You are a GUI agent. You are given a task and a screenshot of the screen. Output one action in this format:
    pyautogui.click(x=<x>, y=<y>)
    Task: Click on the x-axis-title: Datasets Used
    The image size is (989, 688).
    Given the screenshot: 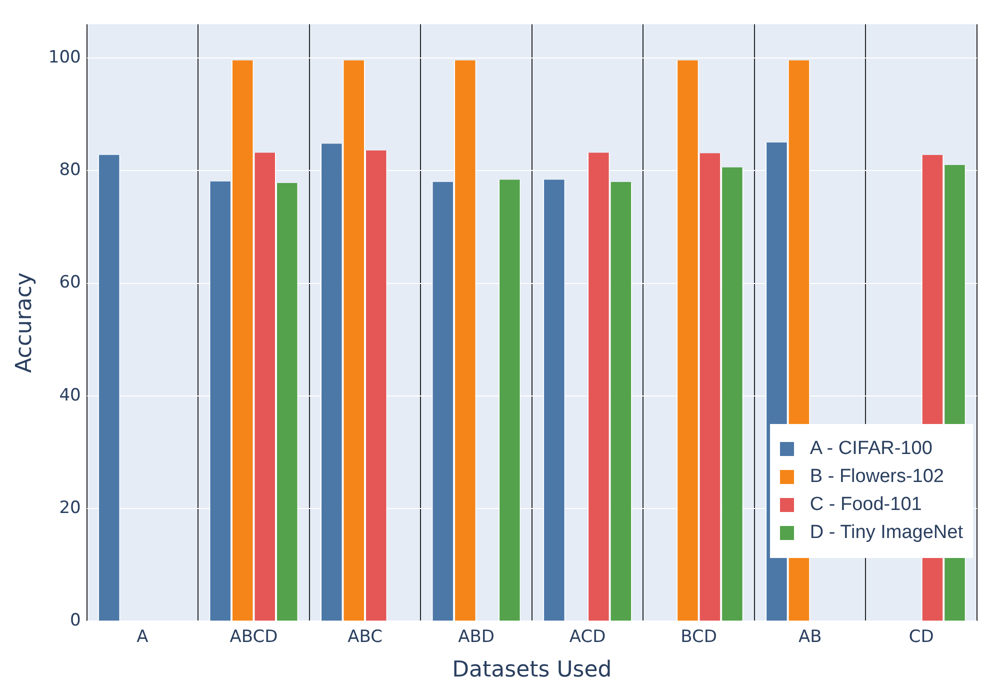 What is the action you would take?
    pyautogui.click(x=532, y=670)
    